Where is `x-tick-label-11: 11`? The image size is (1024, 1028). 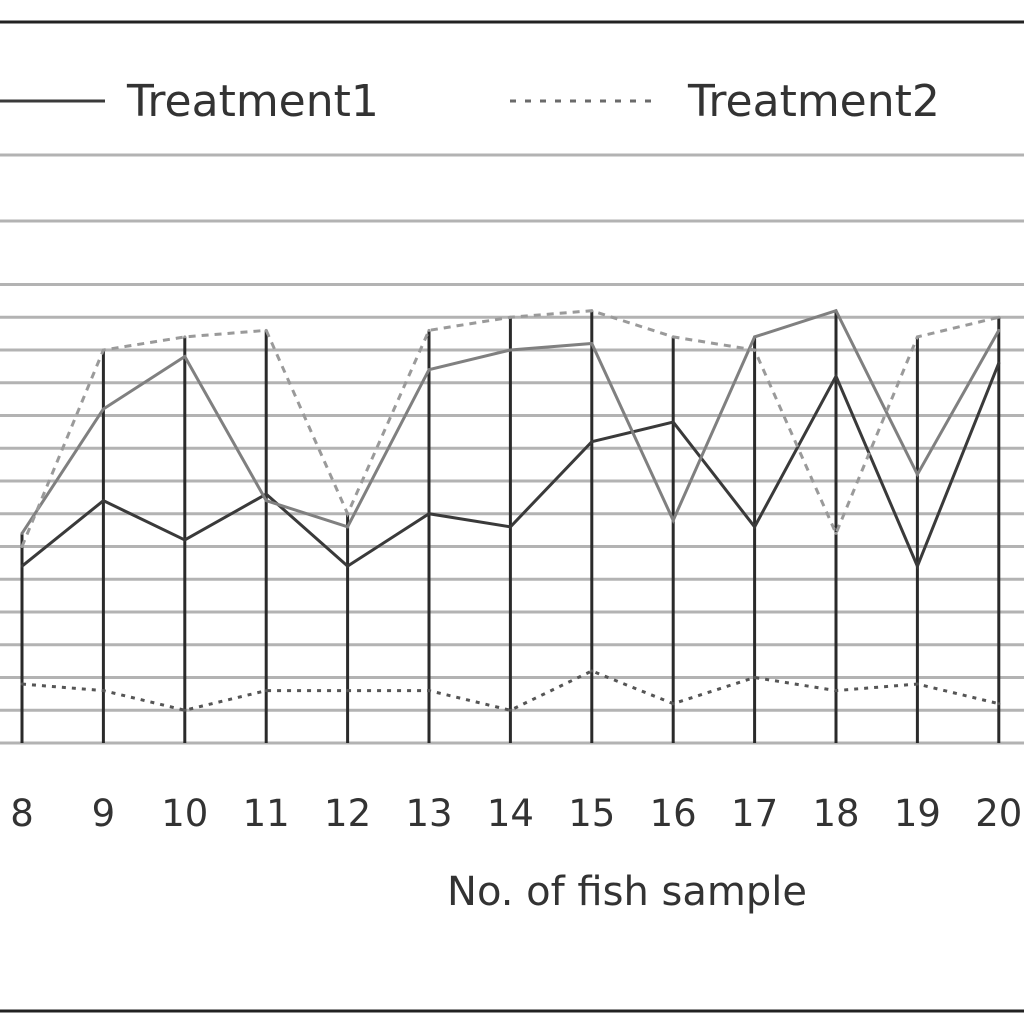 x-tick-label-11: 11 is located at coordinates (266, 813).